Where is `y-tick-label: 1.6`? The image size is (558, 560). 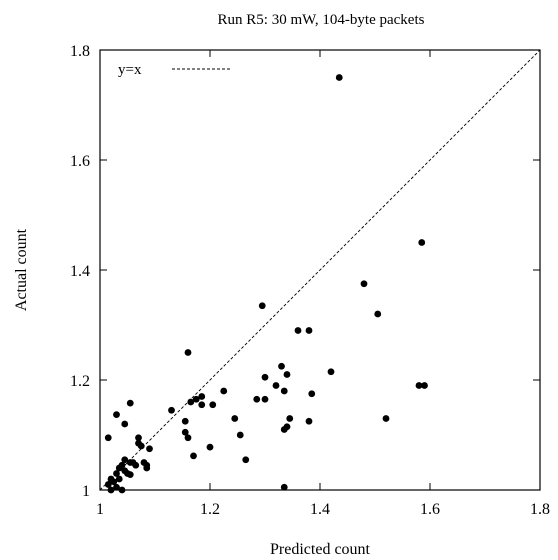
y-tick-label: 1.6 is located at coordinates (80, 161).